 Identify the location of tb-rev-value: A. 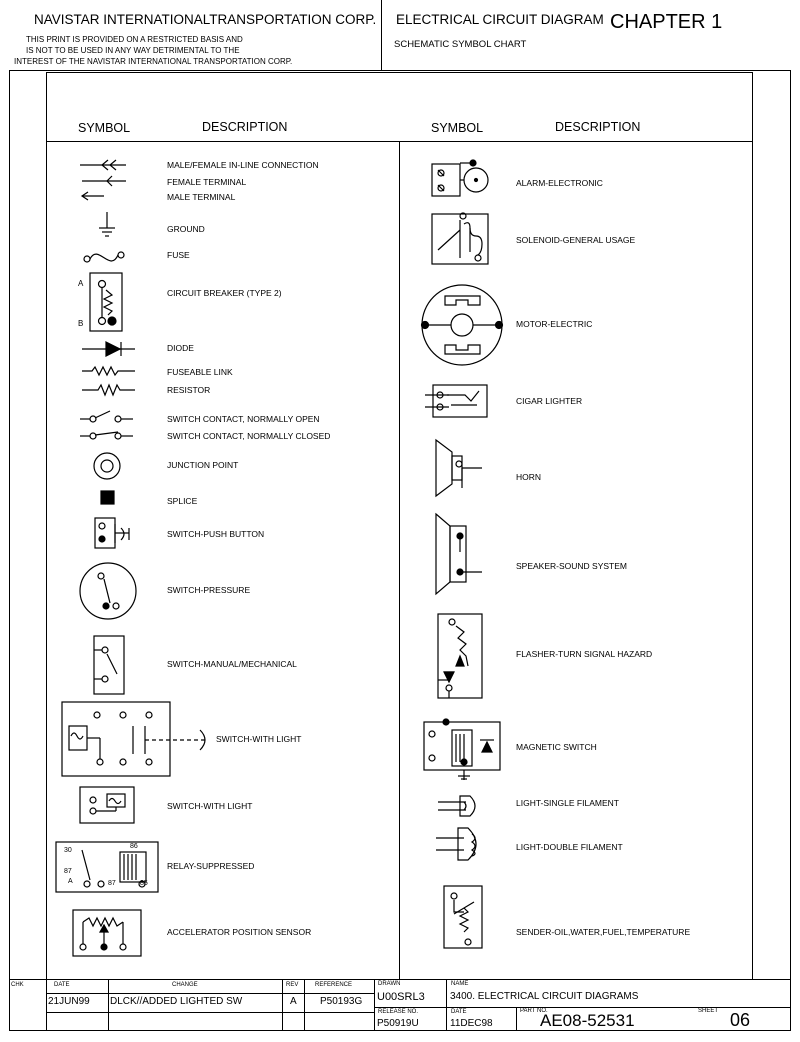
(293, 1001).